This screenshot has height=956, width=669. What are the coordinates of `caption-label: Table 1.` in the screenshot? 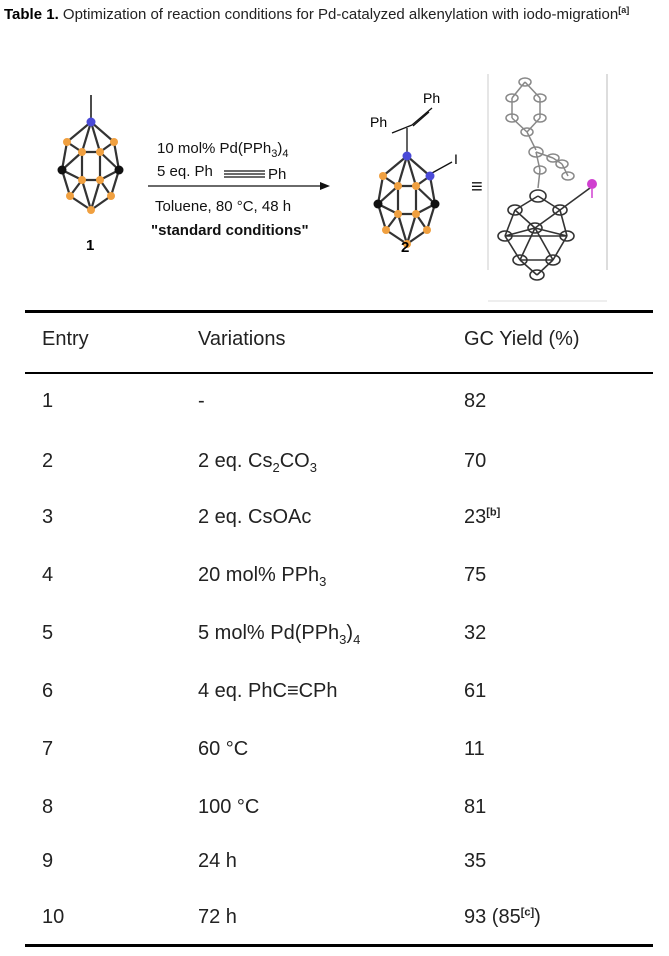 It's located at (31, 14).